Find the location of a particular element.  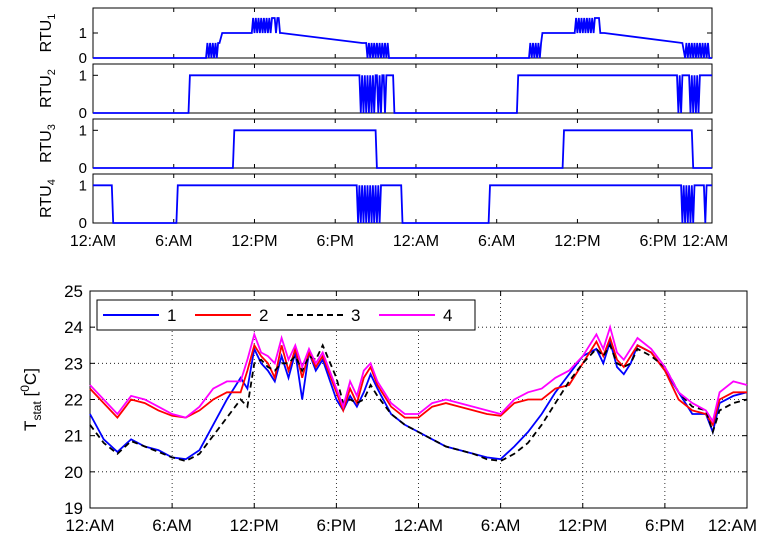

y-tick-label: 25 is located at coordinates (73, 291).